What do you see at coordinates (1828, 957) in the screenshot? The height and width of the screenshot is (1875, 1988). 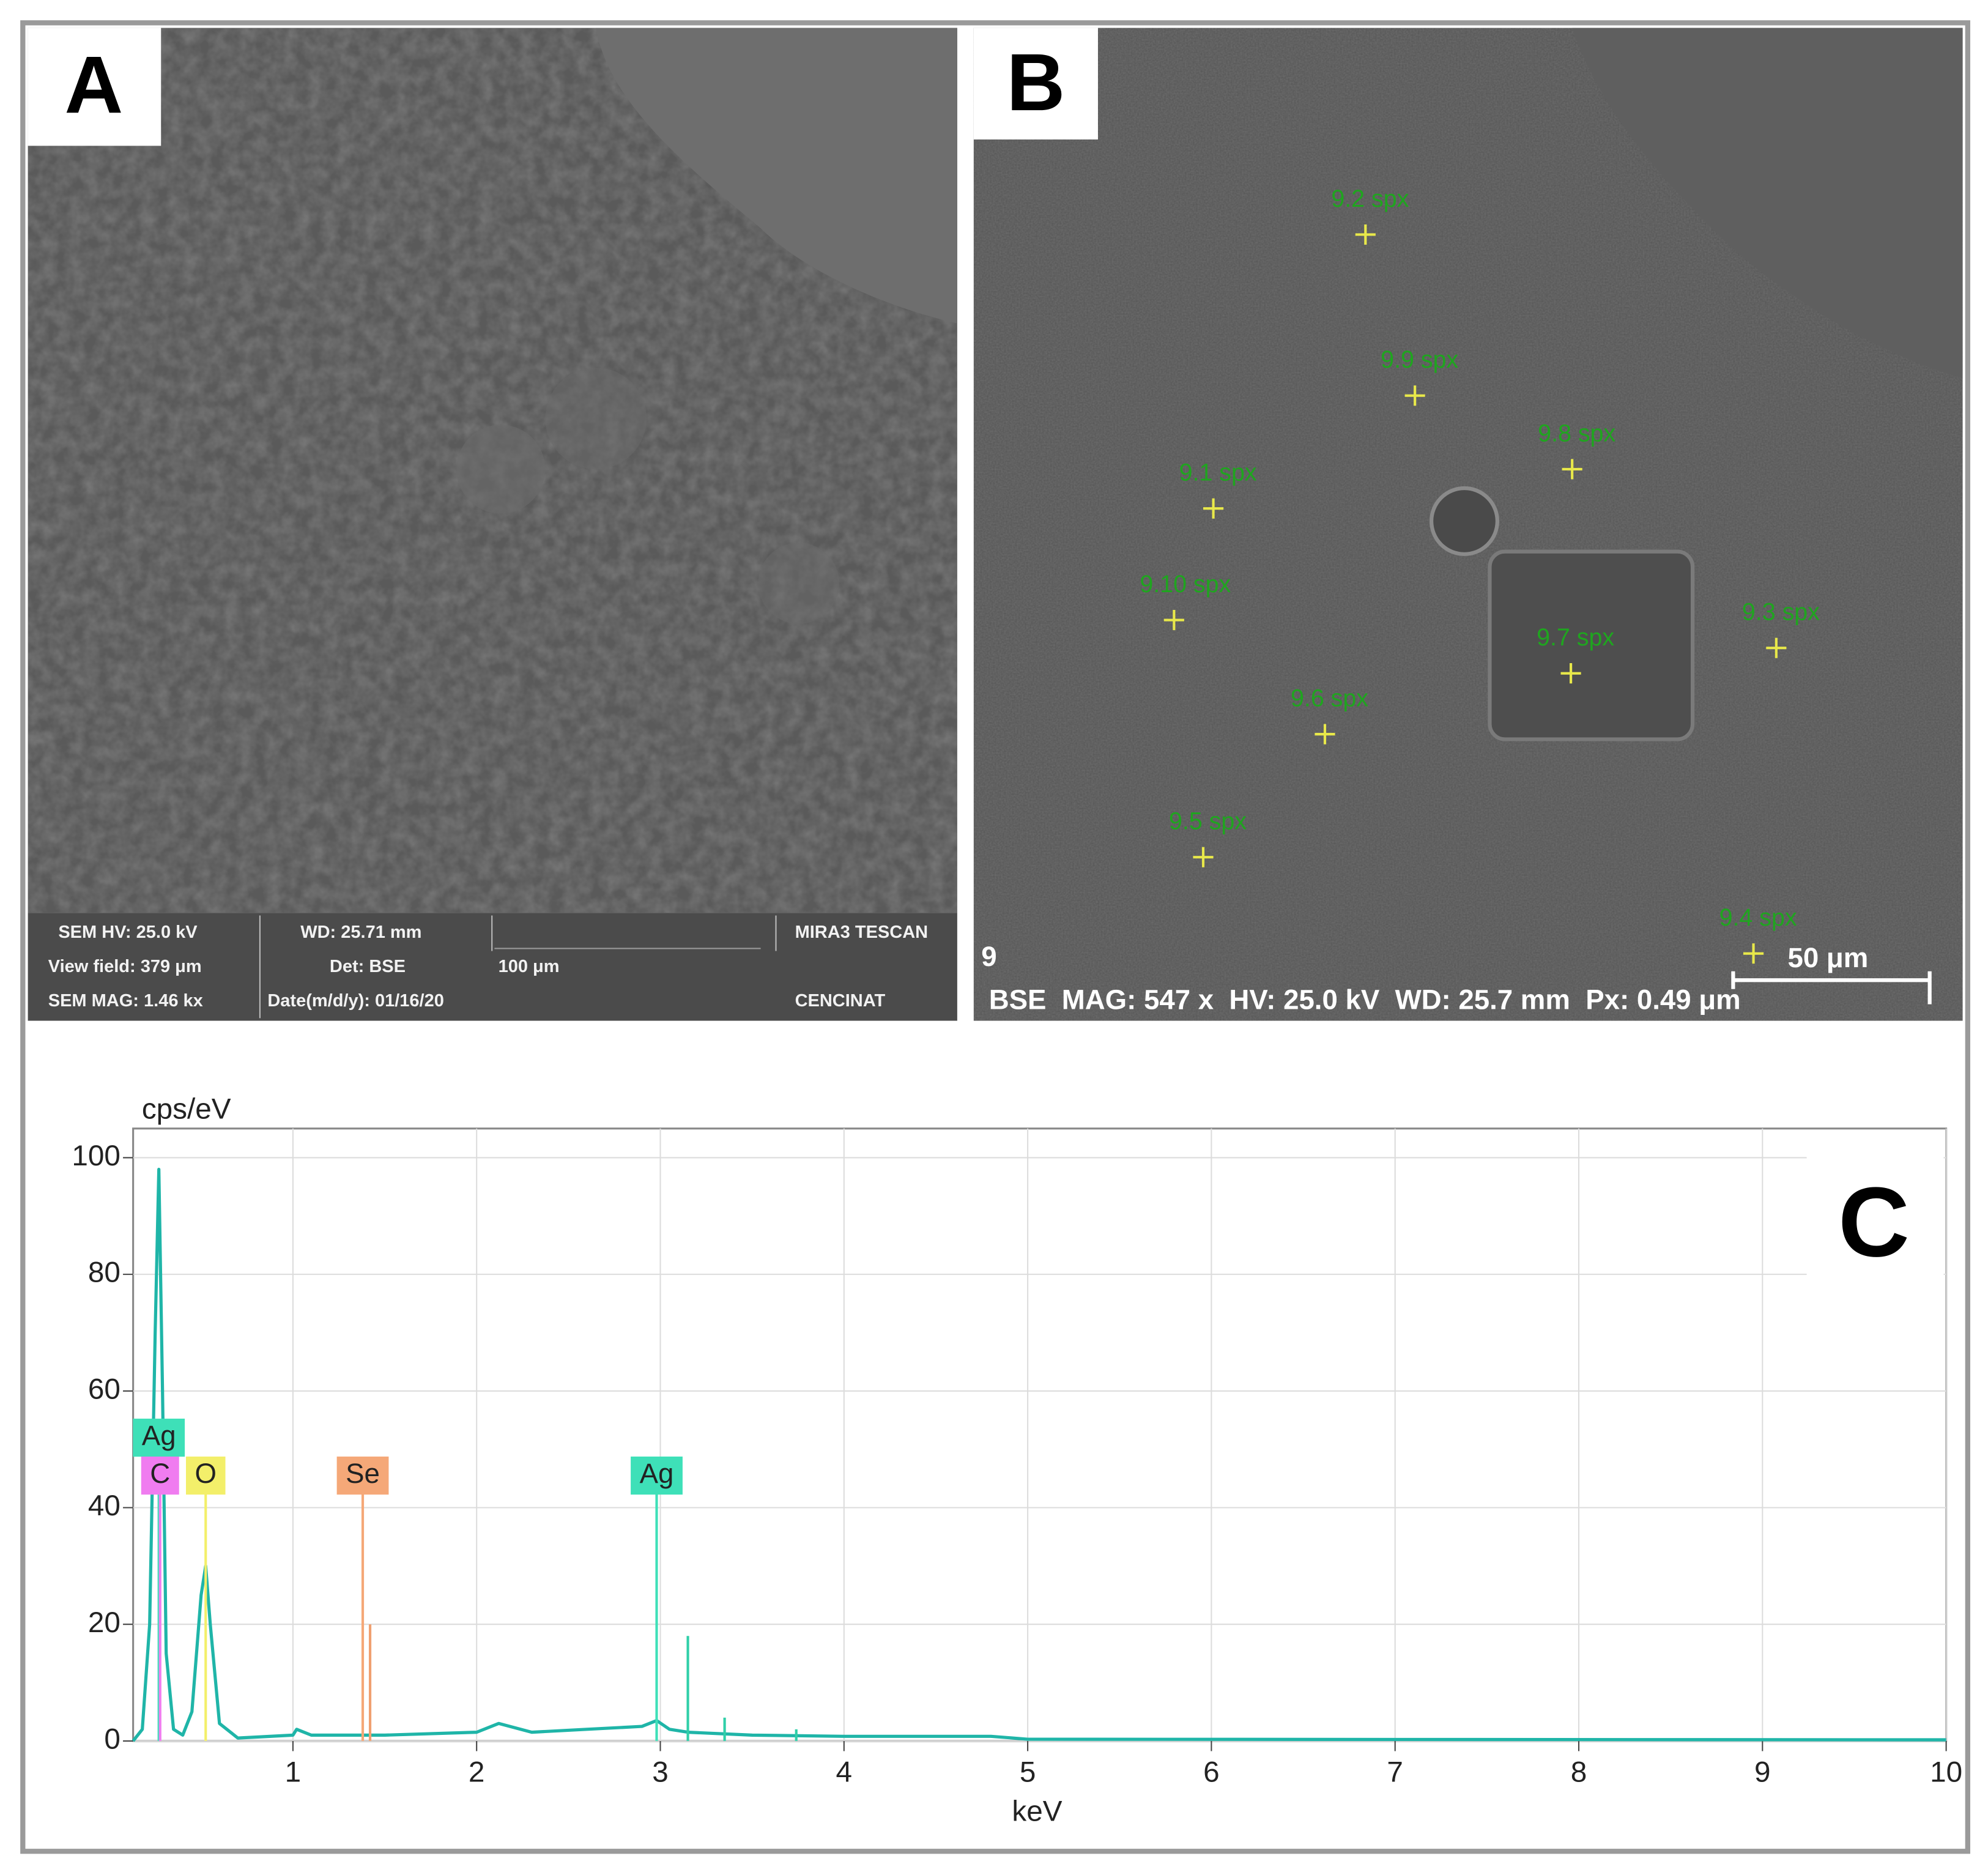 I see `scale-label: 50 μm` at bounding box center [1828, 957].